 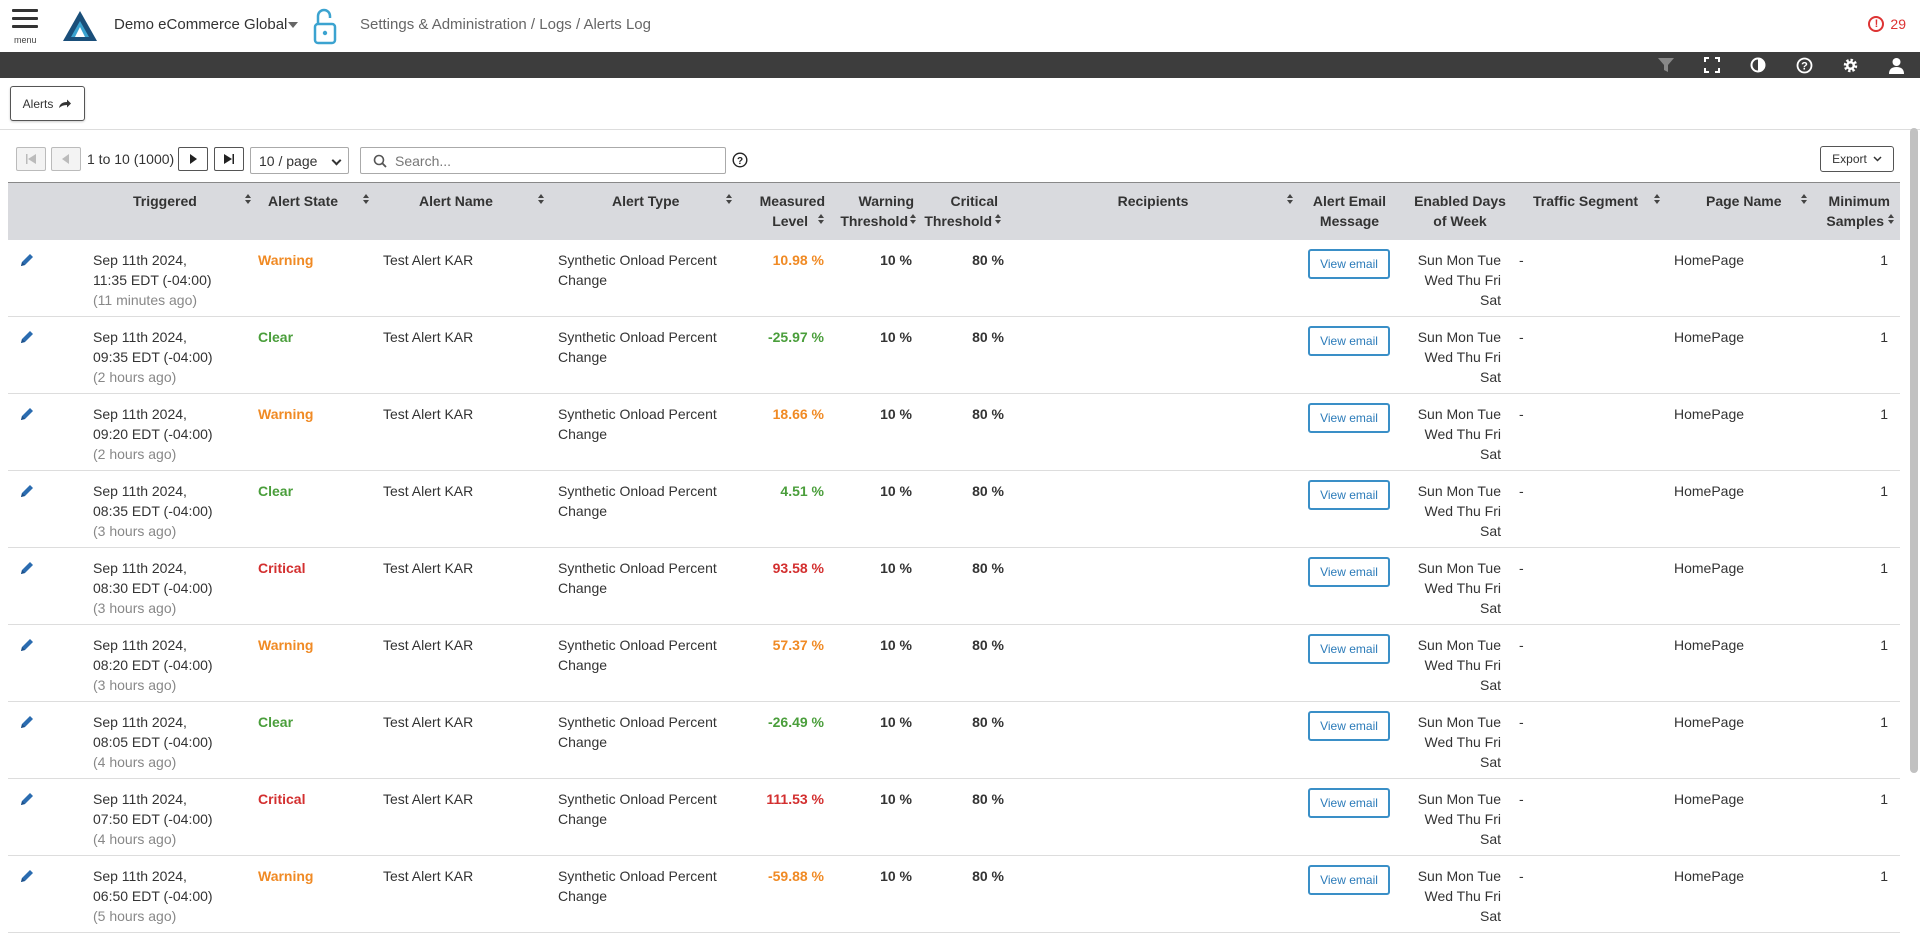 I want to click on vertical-scrollbar, so click(x=1914, y=450).